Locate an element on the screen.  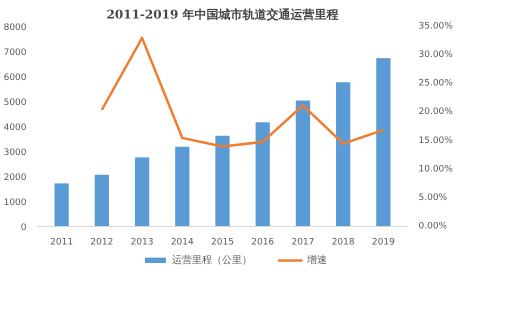
x-tick-label: 2013 is located at coordinates (142, 243).